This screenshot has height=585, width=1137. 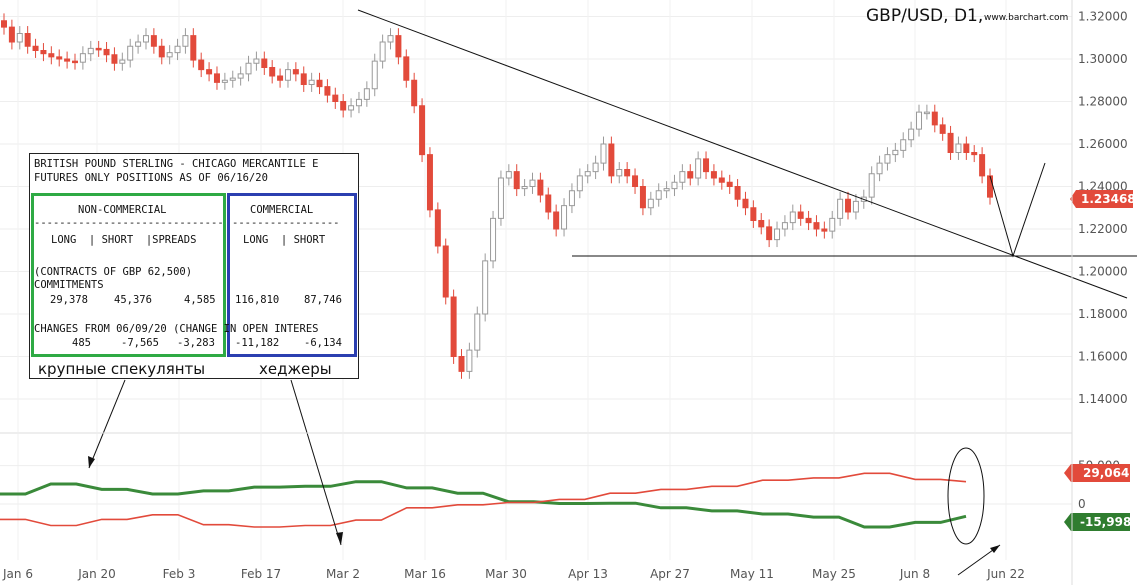 What do you see at coordinates (1097, 473) in the screenshot?
I see `cot-commercial-badge: 29,064` at bounding box center [1097, 473].